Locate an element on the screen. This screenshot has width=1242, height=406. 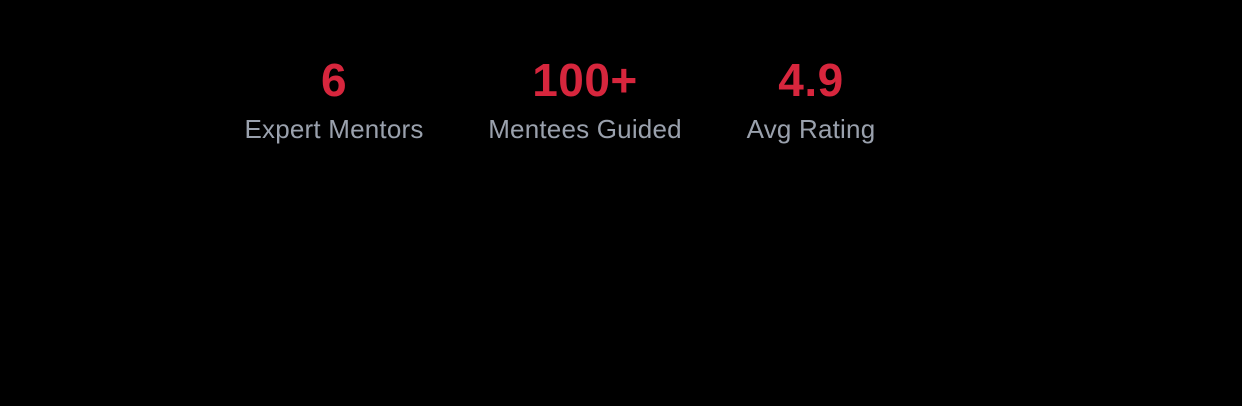
stat-label: Expert Mentors is located at coordinates (334, 129).